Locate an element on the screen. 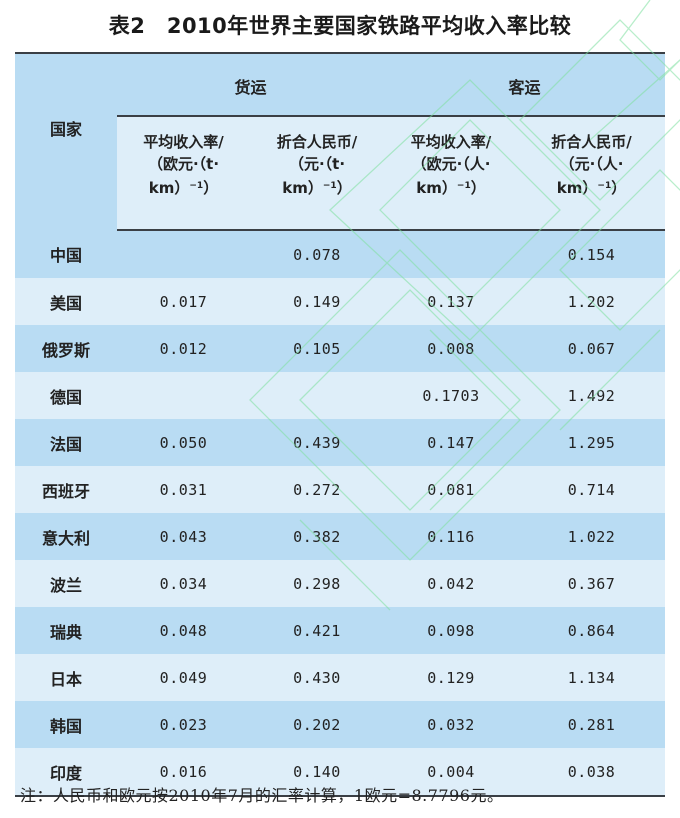 This screenshot has width=680, height=818. country-cell: 西班牙 is located at coordinates (66, 489).